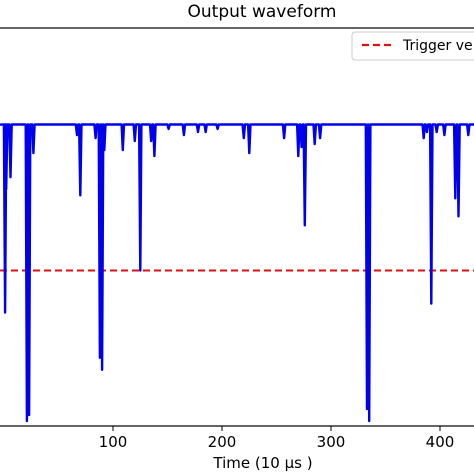 The image size is (474, 474). Describe the element at coordinates (222, 442) in the screenshot. I see `x-tick-label: 200` at that location.